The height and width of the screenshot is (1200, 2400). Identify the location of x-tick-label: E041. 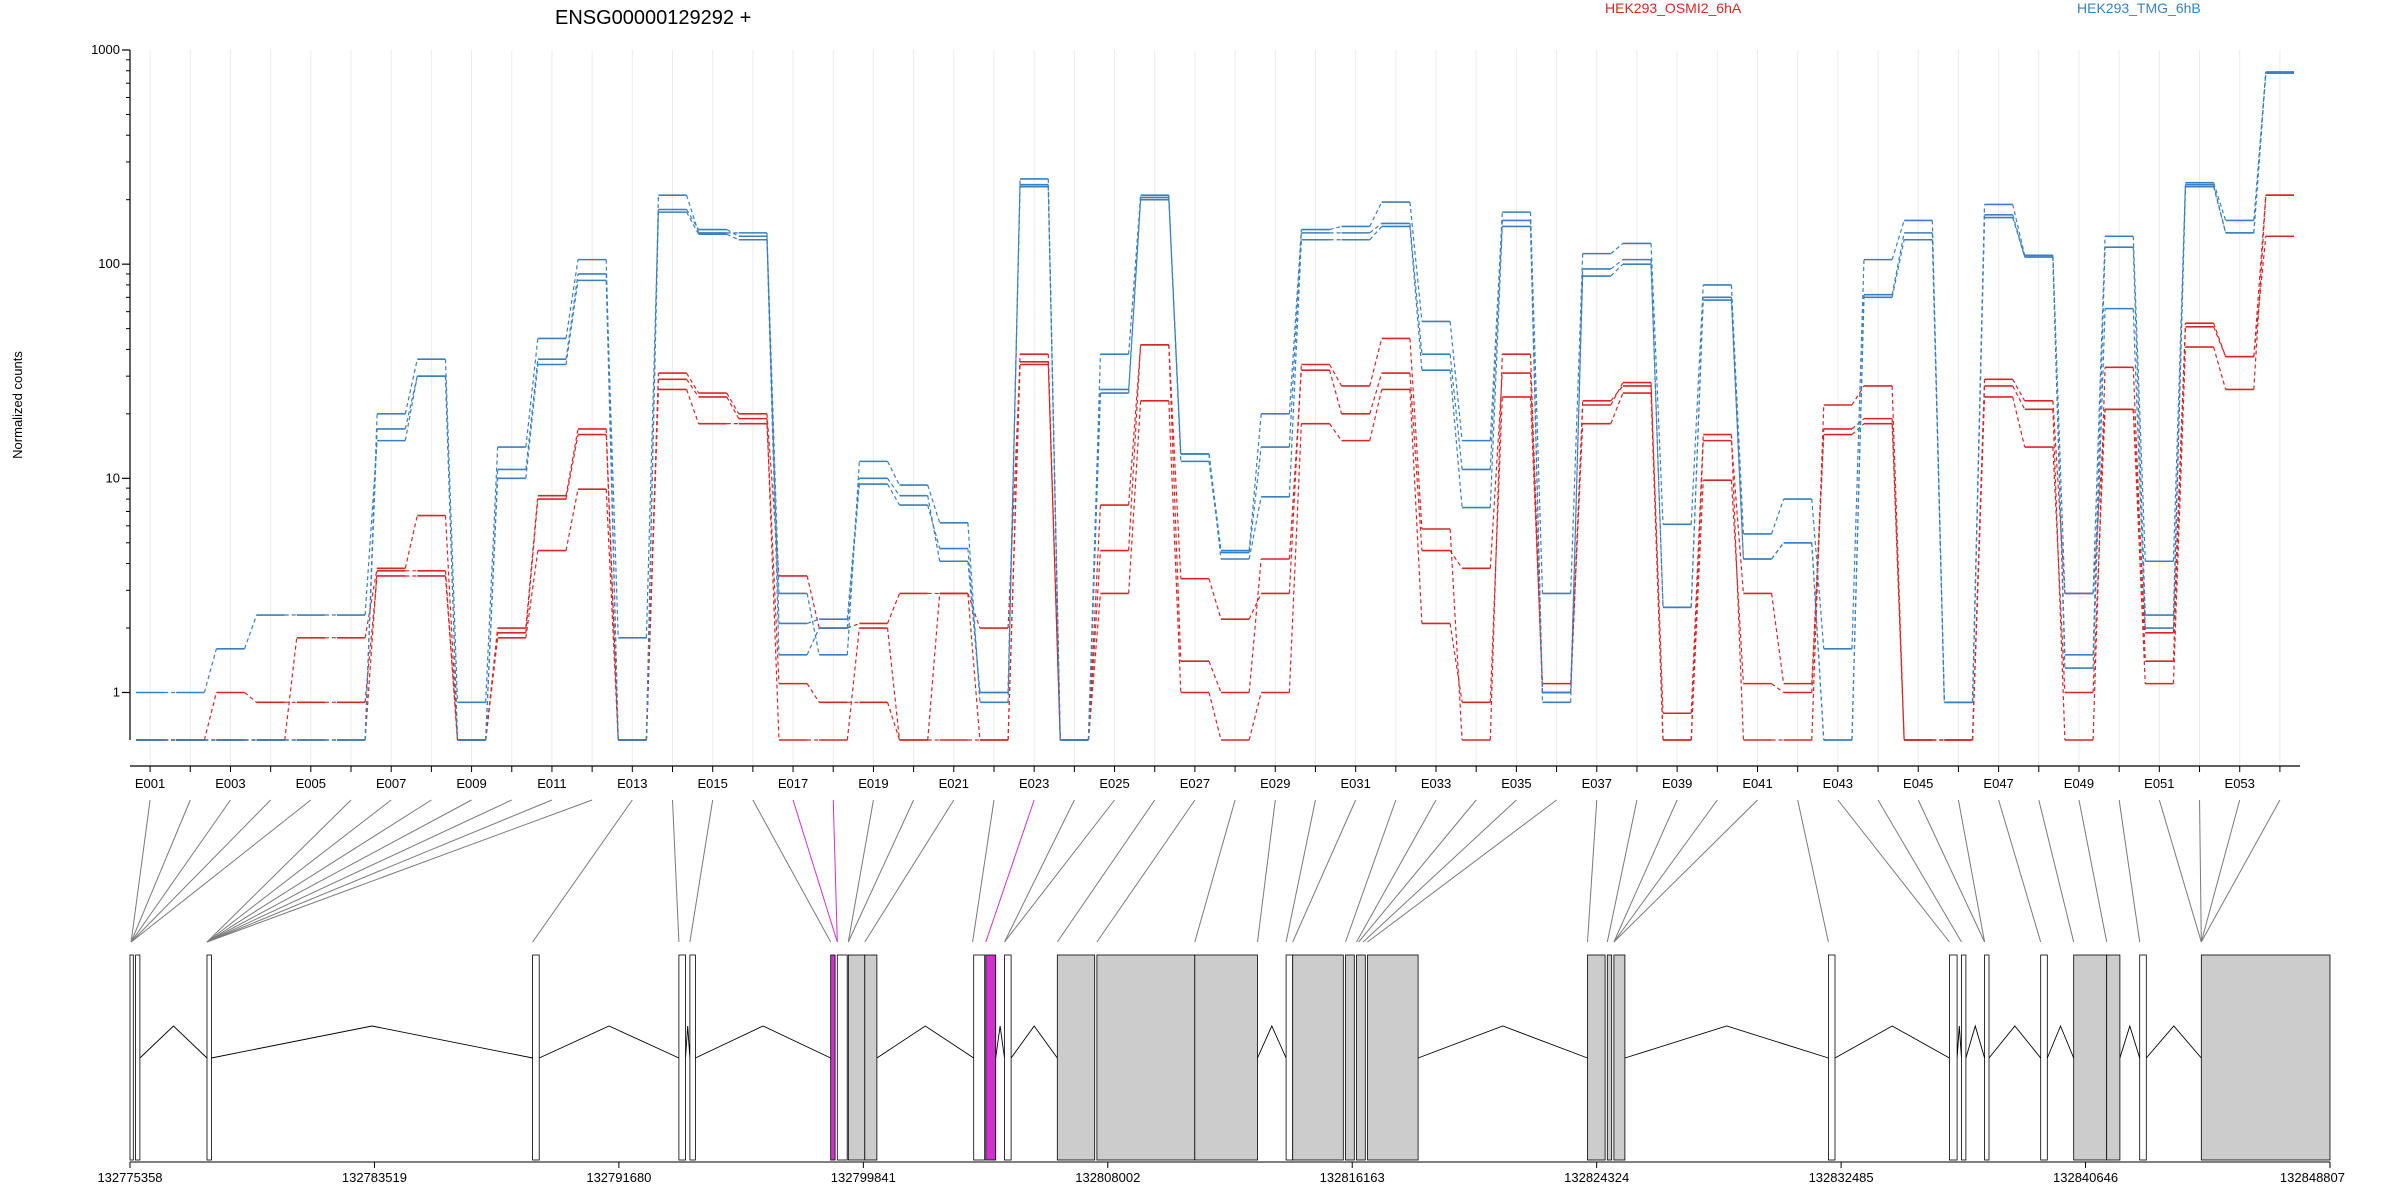
(1757, 783).